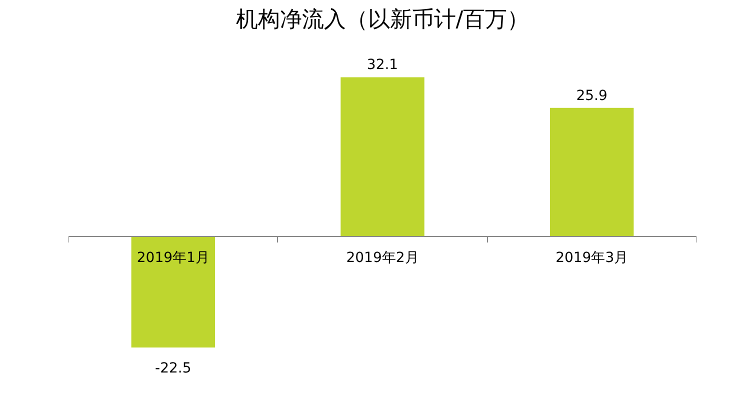  What do you see at coordinates (592, 258) in the screenshot?
I see `x-tick-label: 2019年3月` at bounding box center [592, 258].